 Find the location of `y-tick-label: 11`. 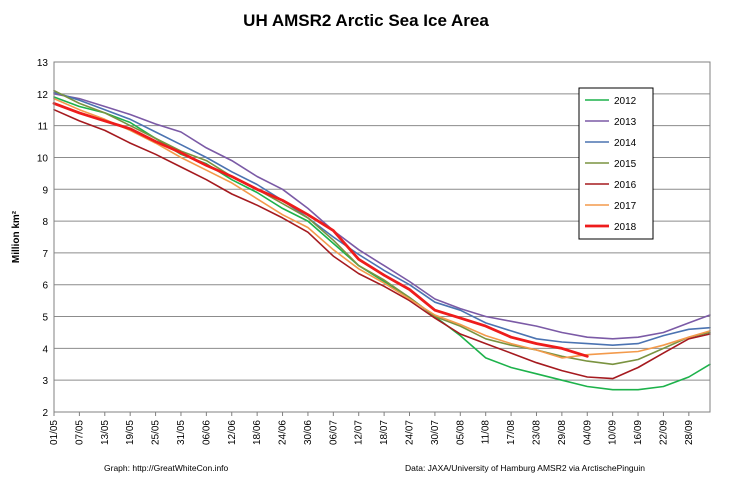

y-tick-label: 11 is located at coordinates (43, 127).